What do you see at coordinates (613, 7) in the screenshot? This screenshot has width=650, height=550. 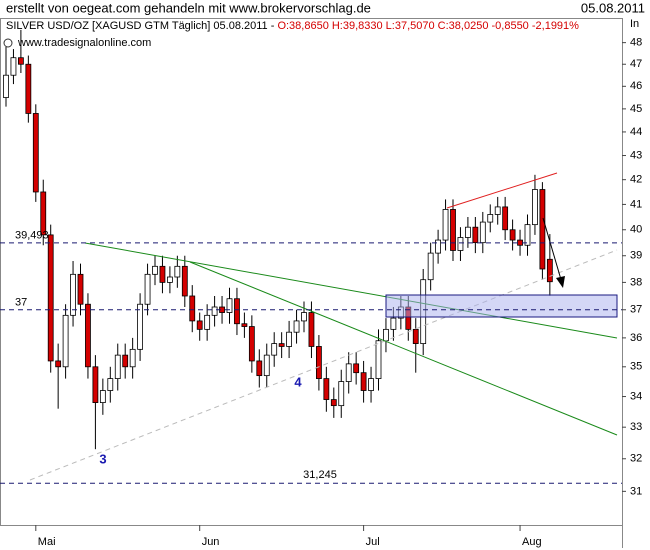 I see `chart-date: 05.08.2011` at bounding box center [613, 7].